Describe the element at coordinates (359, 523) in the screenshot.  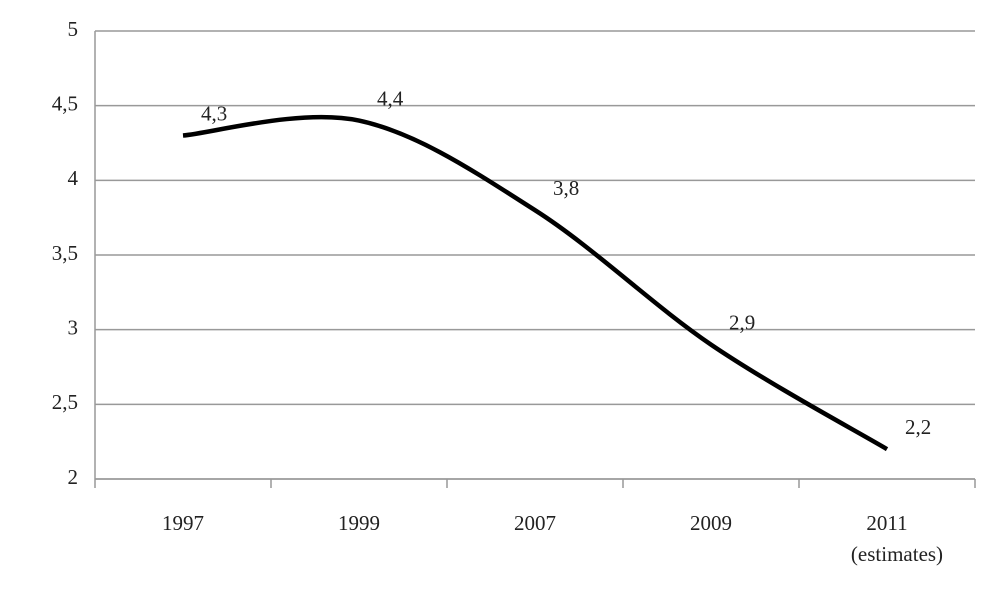
I see `x-tick-label: 1999` at that location.